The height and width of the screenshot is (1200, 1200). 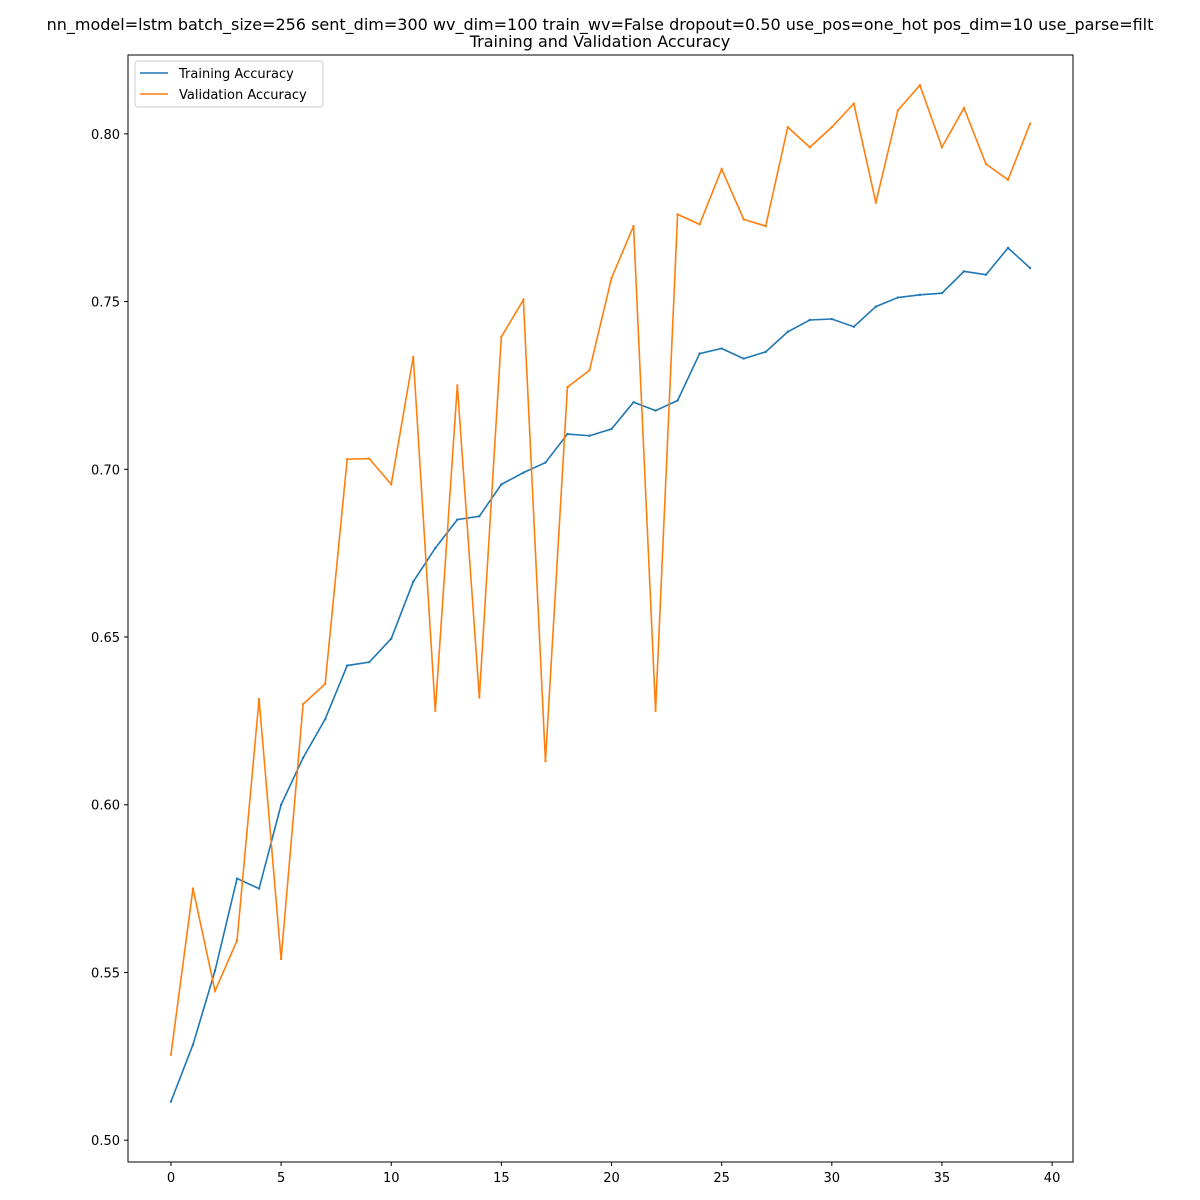 I want to click on y-axis: 0.50 0.55 0.60 0.65 0.70 0.75 0.80, so click(x=109, y=638).